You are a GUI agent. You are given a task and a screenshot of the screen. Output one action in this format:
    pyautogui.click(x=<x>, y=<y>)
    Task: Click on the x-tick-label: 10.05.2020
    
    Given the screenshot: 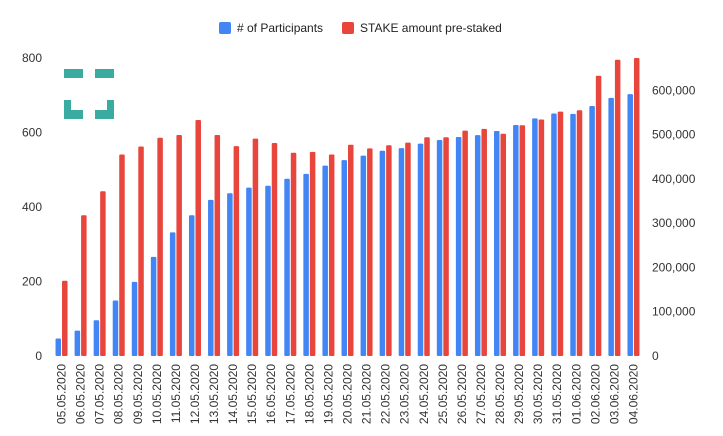 What is the action you would take?
    pyautogui.click(x=157, y=394)
    